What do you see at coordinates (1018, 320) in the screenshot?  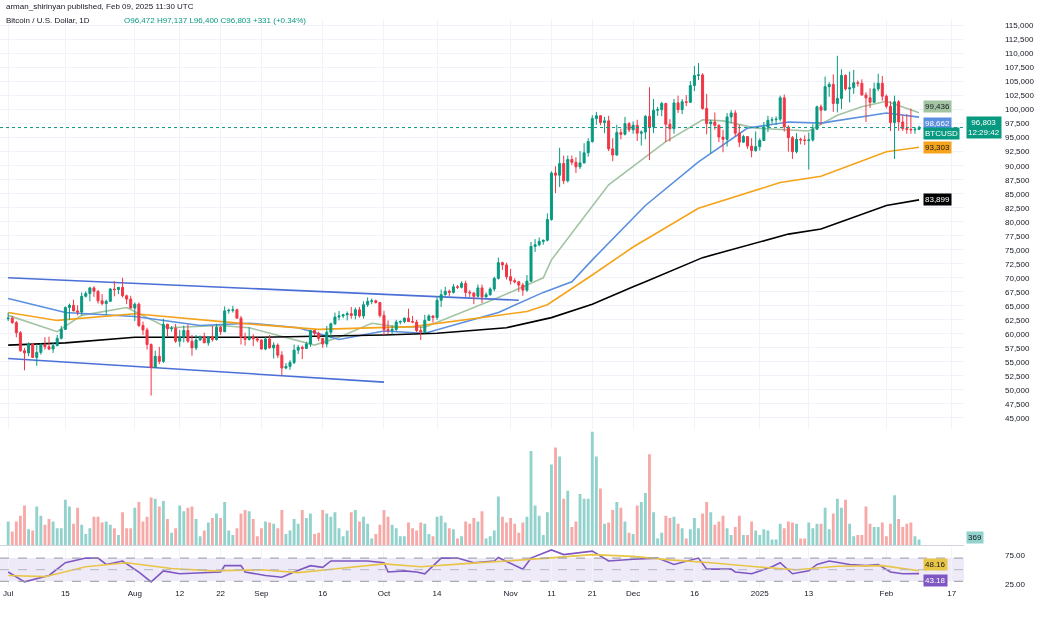 I see `y-tick-label: 62,500` at bounding box center [1018, 320].